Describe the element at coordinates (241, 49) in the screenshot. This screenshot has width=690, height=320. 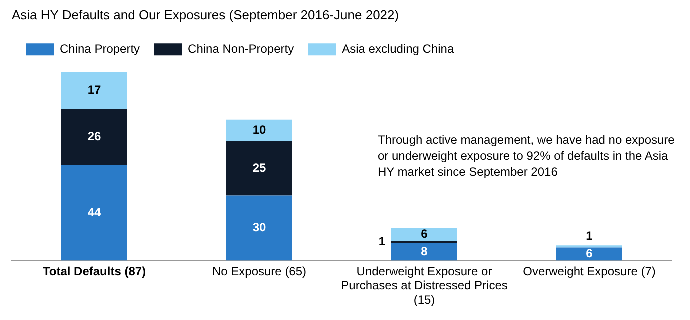
I see `legend-label: China Non-Property` at that location.